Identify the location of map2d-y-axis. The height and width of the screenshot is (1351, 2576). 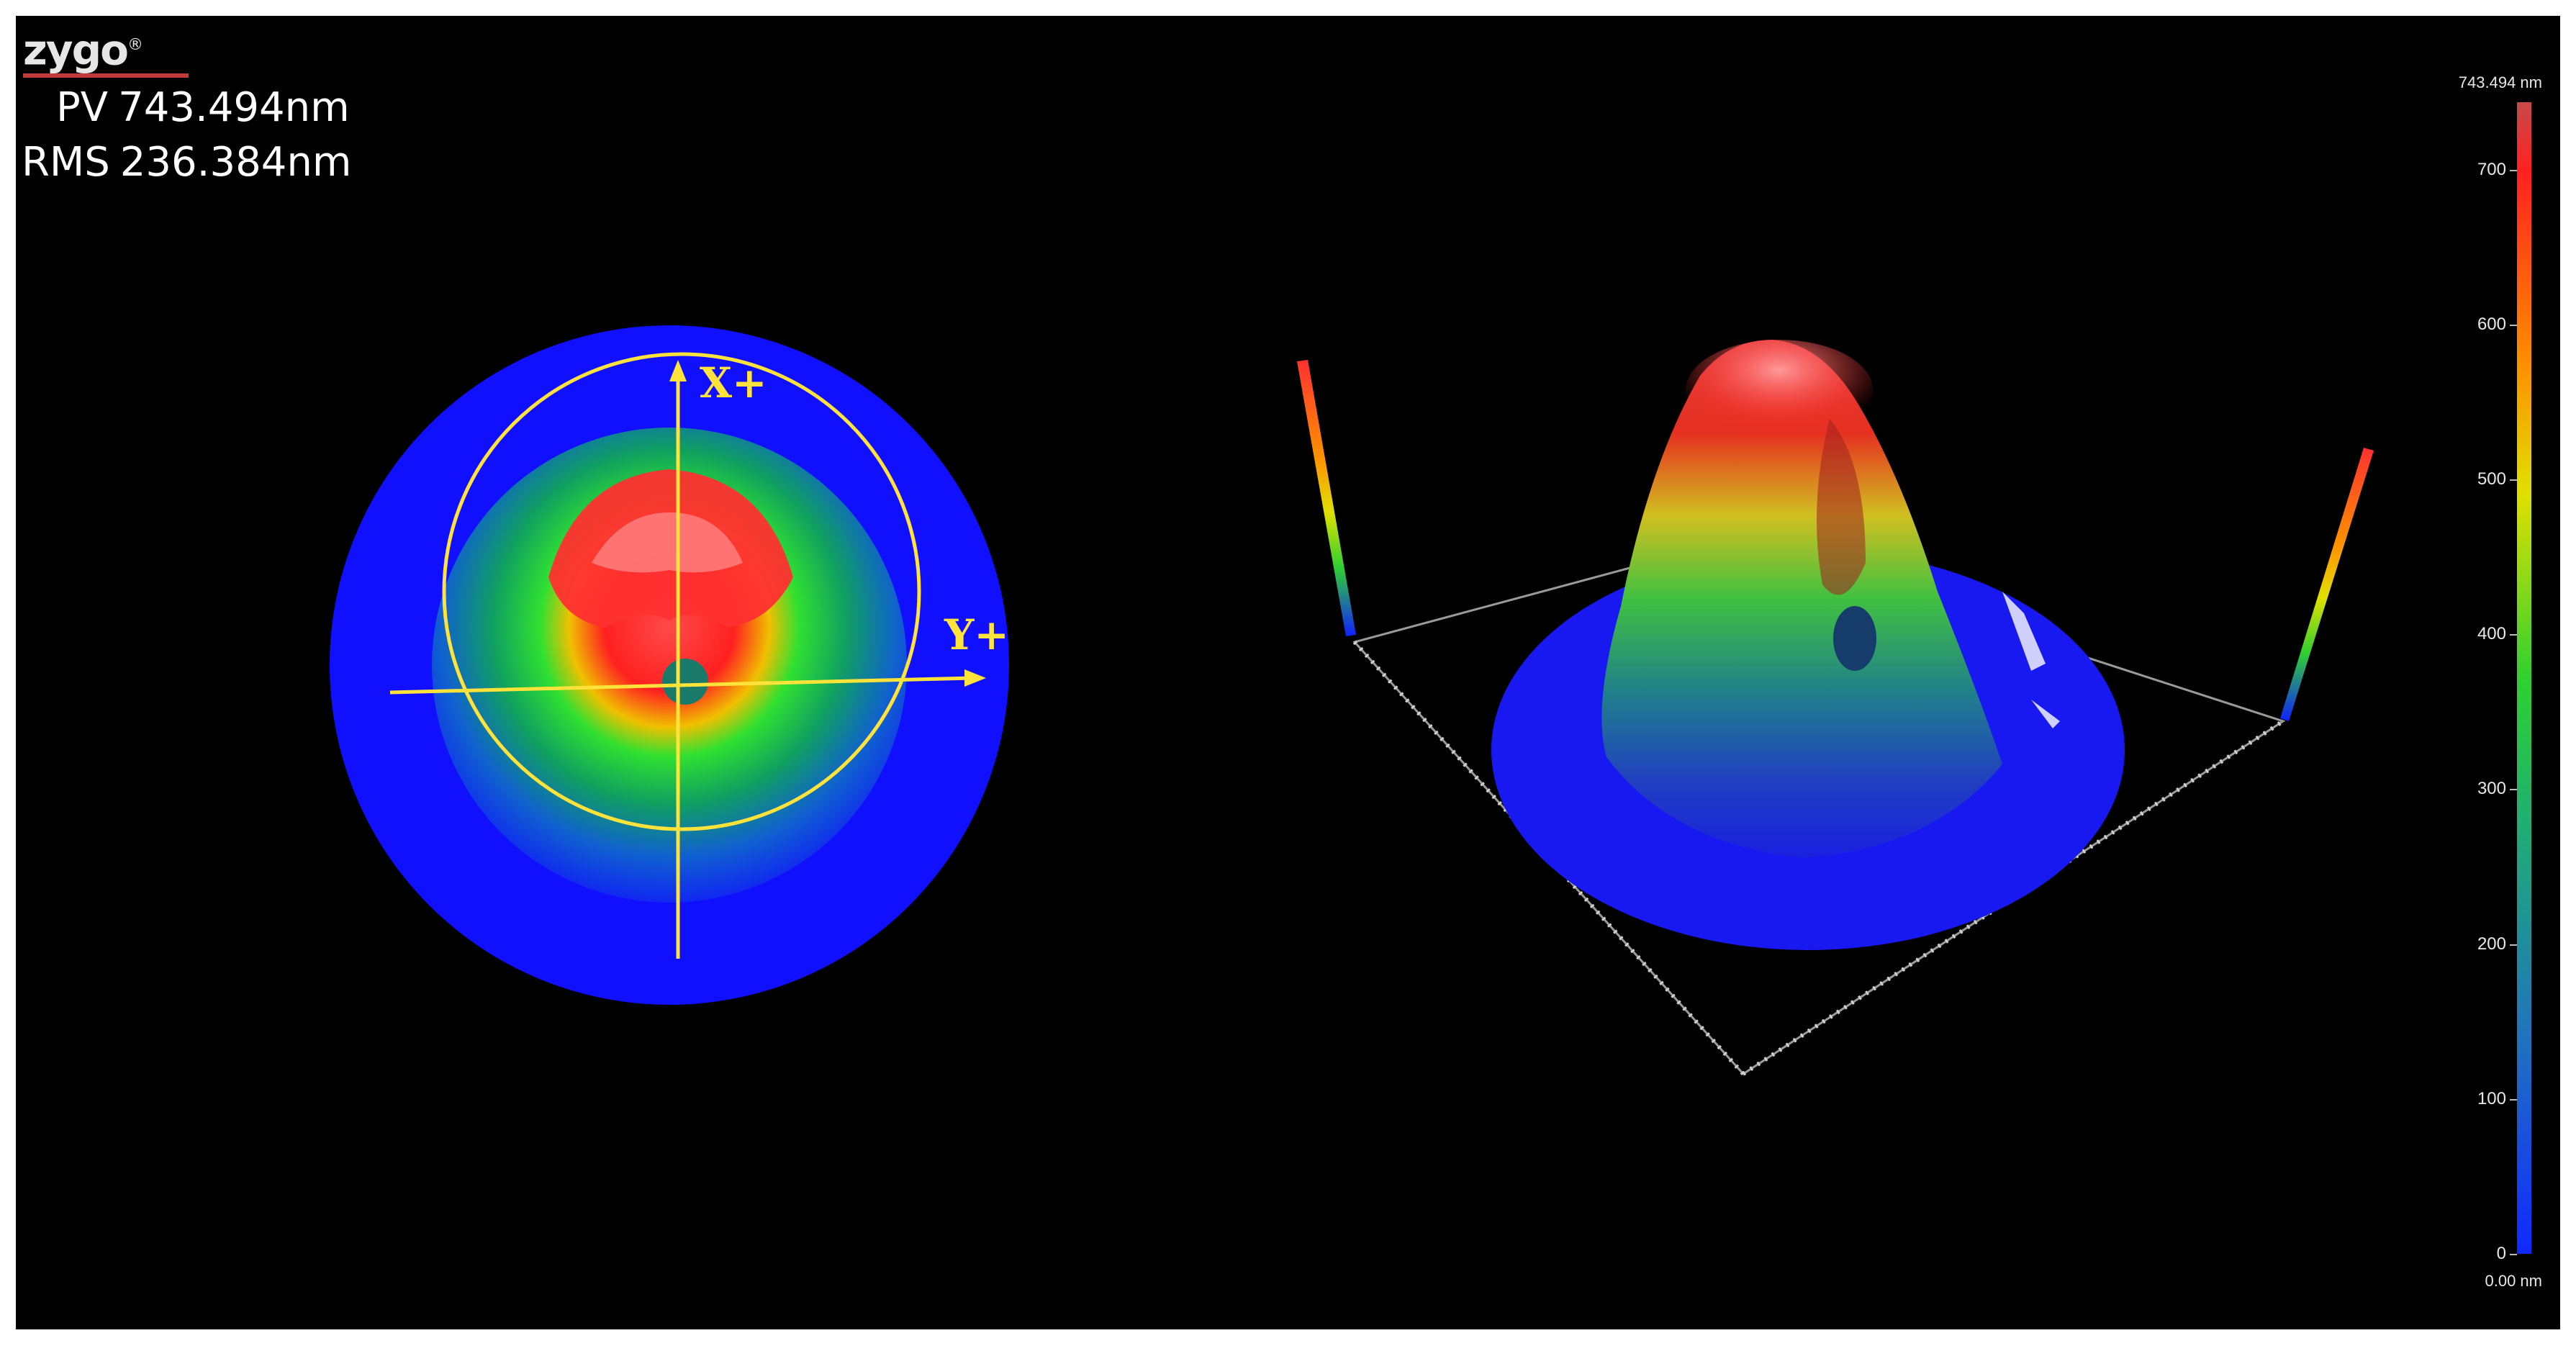
(681, 685).